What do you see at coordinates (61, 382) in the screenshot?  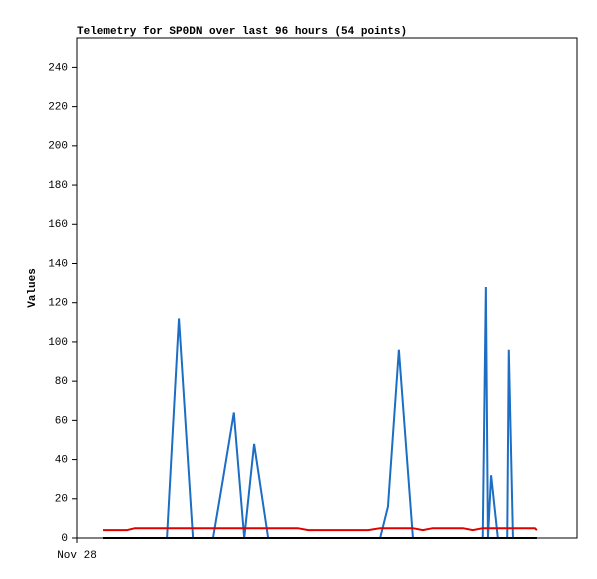 I see `y-tick-label: 80` at bounding box center [61, 382].